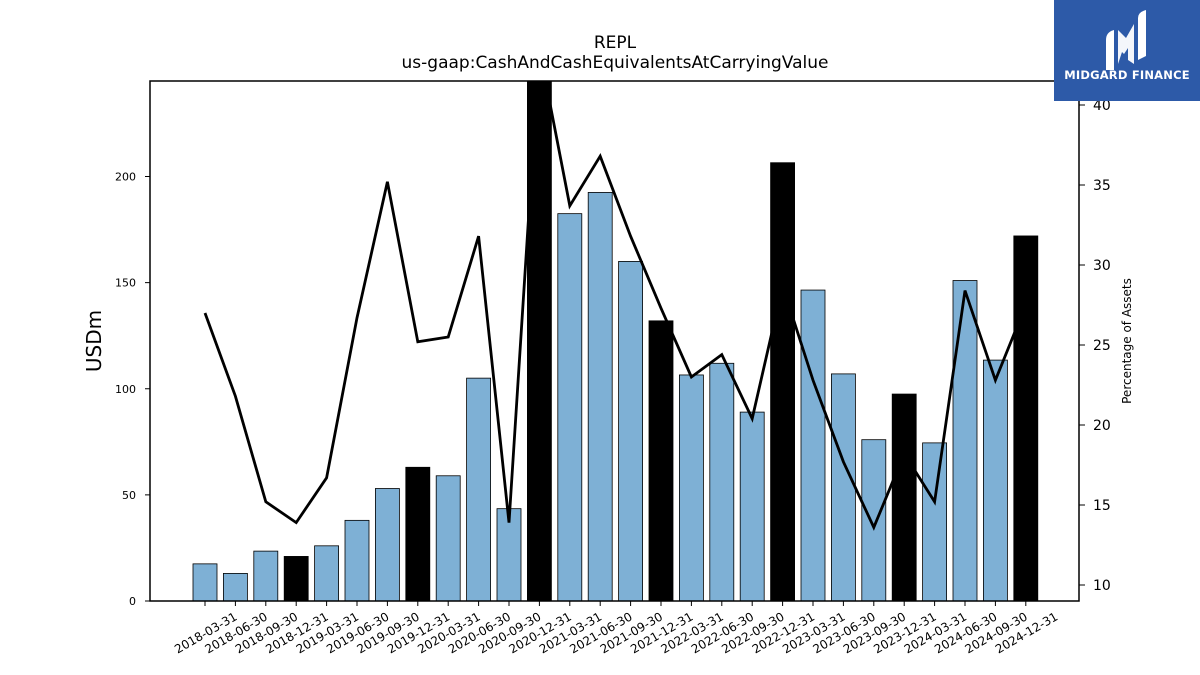 The width and height of the screenshot is (1200, 675). What do you see at coordinates (125, 177) in the screenshot?
I see `y-tick-label: 200` at bounding box center [125, 177].